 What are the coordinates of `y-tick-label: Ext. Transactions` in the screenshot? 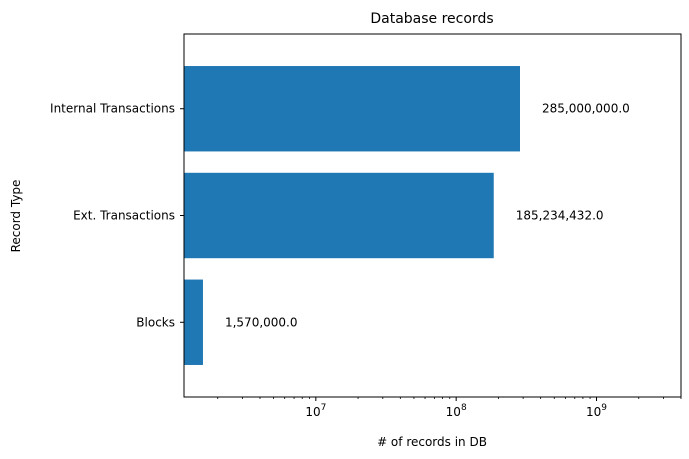 It's located at (124, 216).